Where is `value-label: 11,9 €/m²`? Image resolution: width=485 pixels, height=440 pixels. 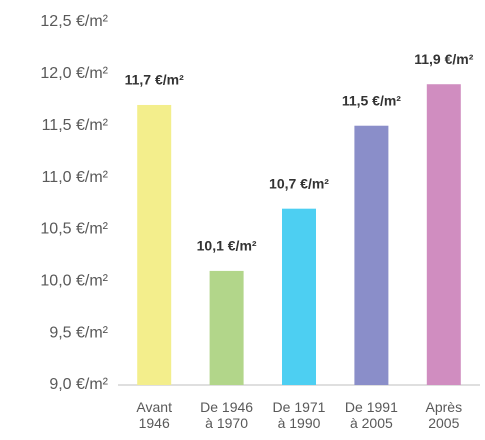 value-label: 11,9 €/m² is located at coordinates (443, 59).